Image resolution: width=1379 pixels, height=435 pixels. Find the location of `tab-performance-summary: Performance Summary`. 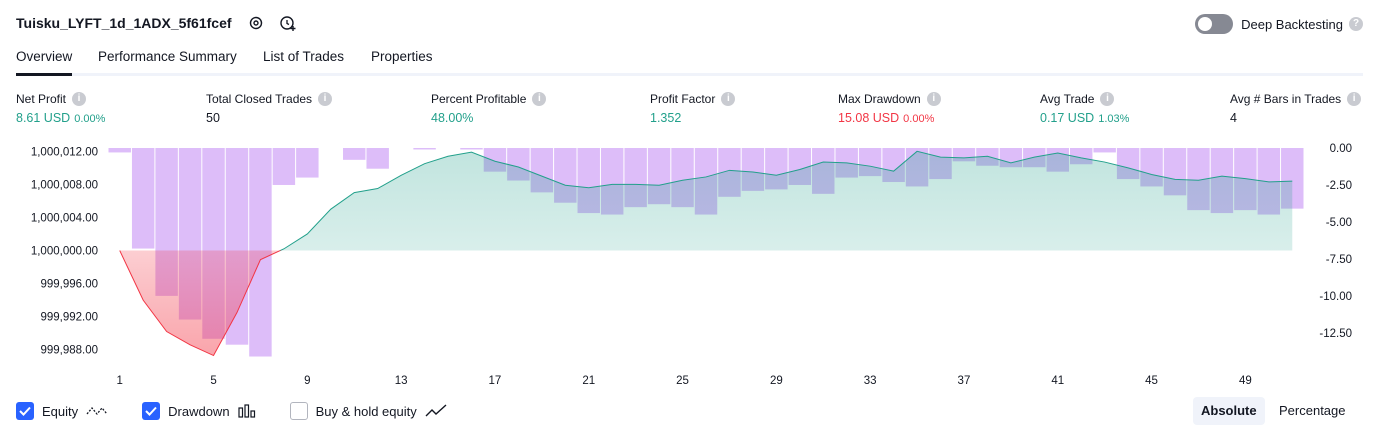

tab-performance-summary: Performance Summary is located at coordinates (167, 56).